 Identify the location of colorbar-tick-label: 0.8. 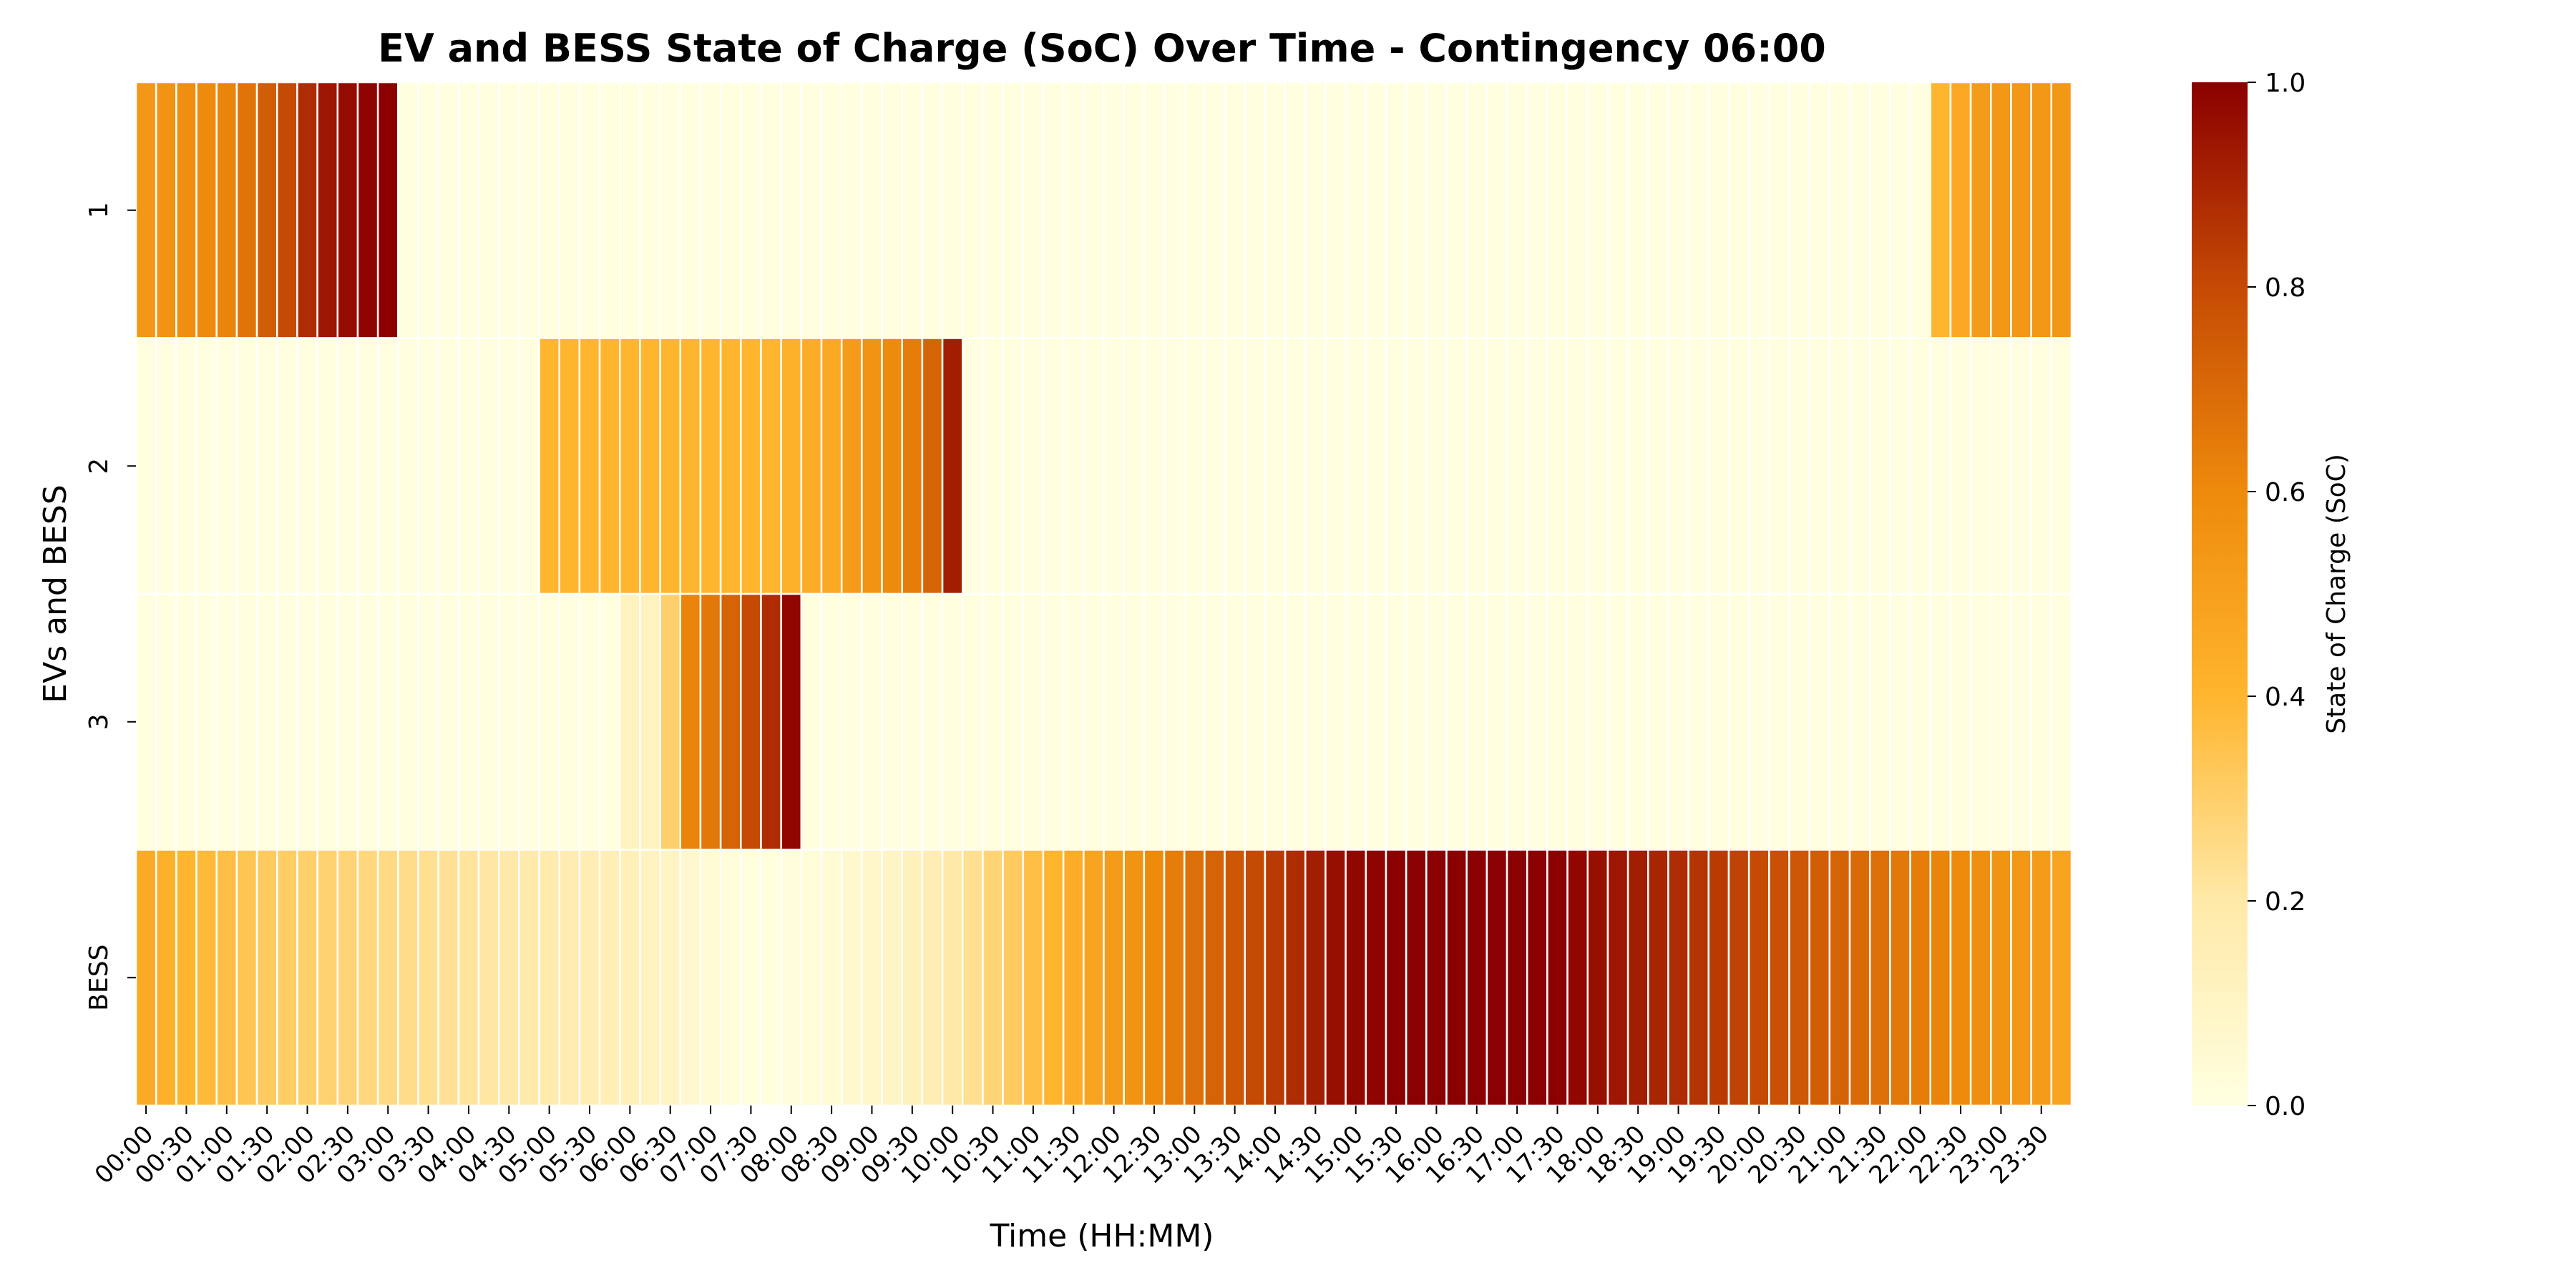
(2285, 288).